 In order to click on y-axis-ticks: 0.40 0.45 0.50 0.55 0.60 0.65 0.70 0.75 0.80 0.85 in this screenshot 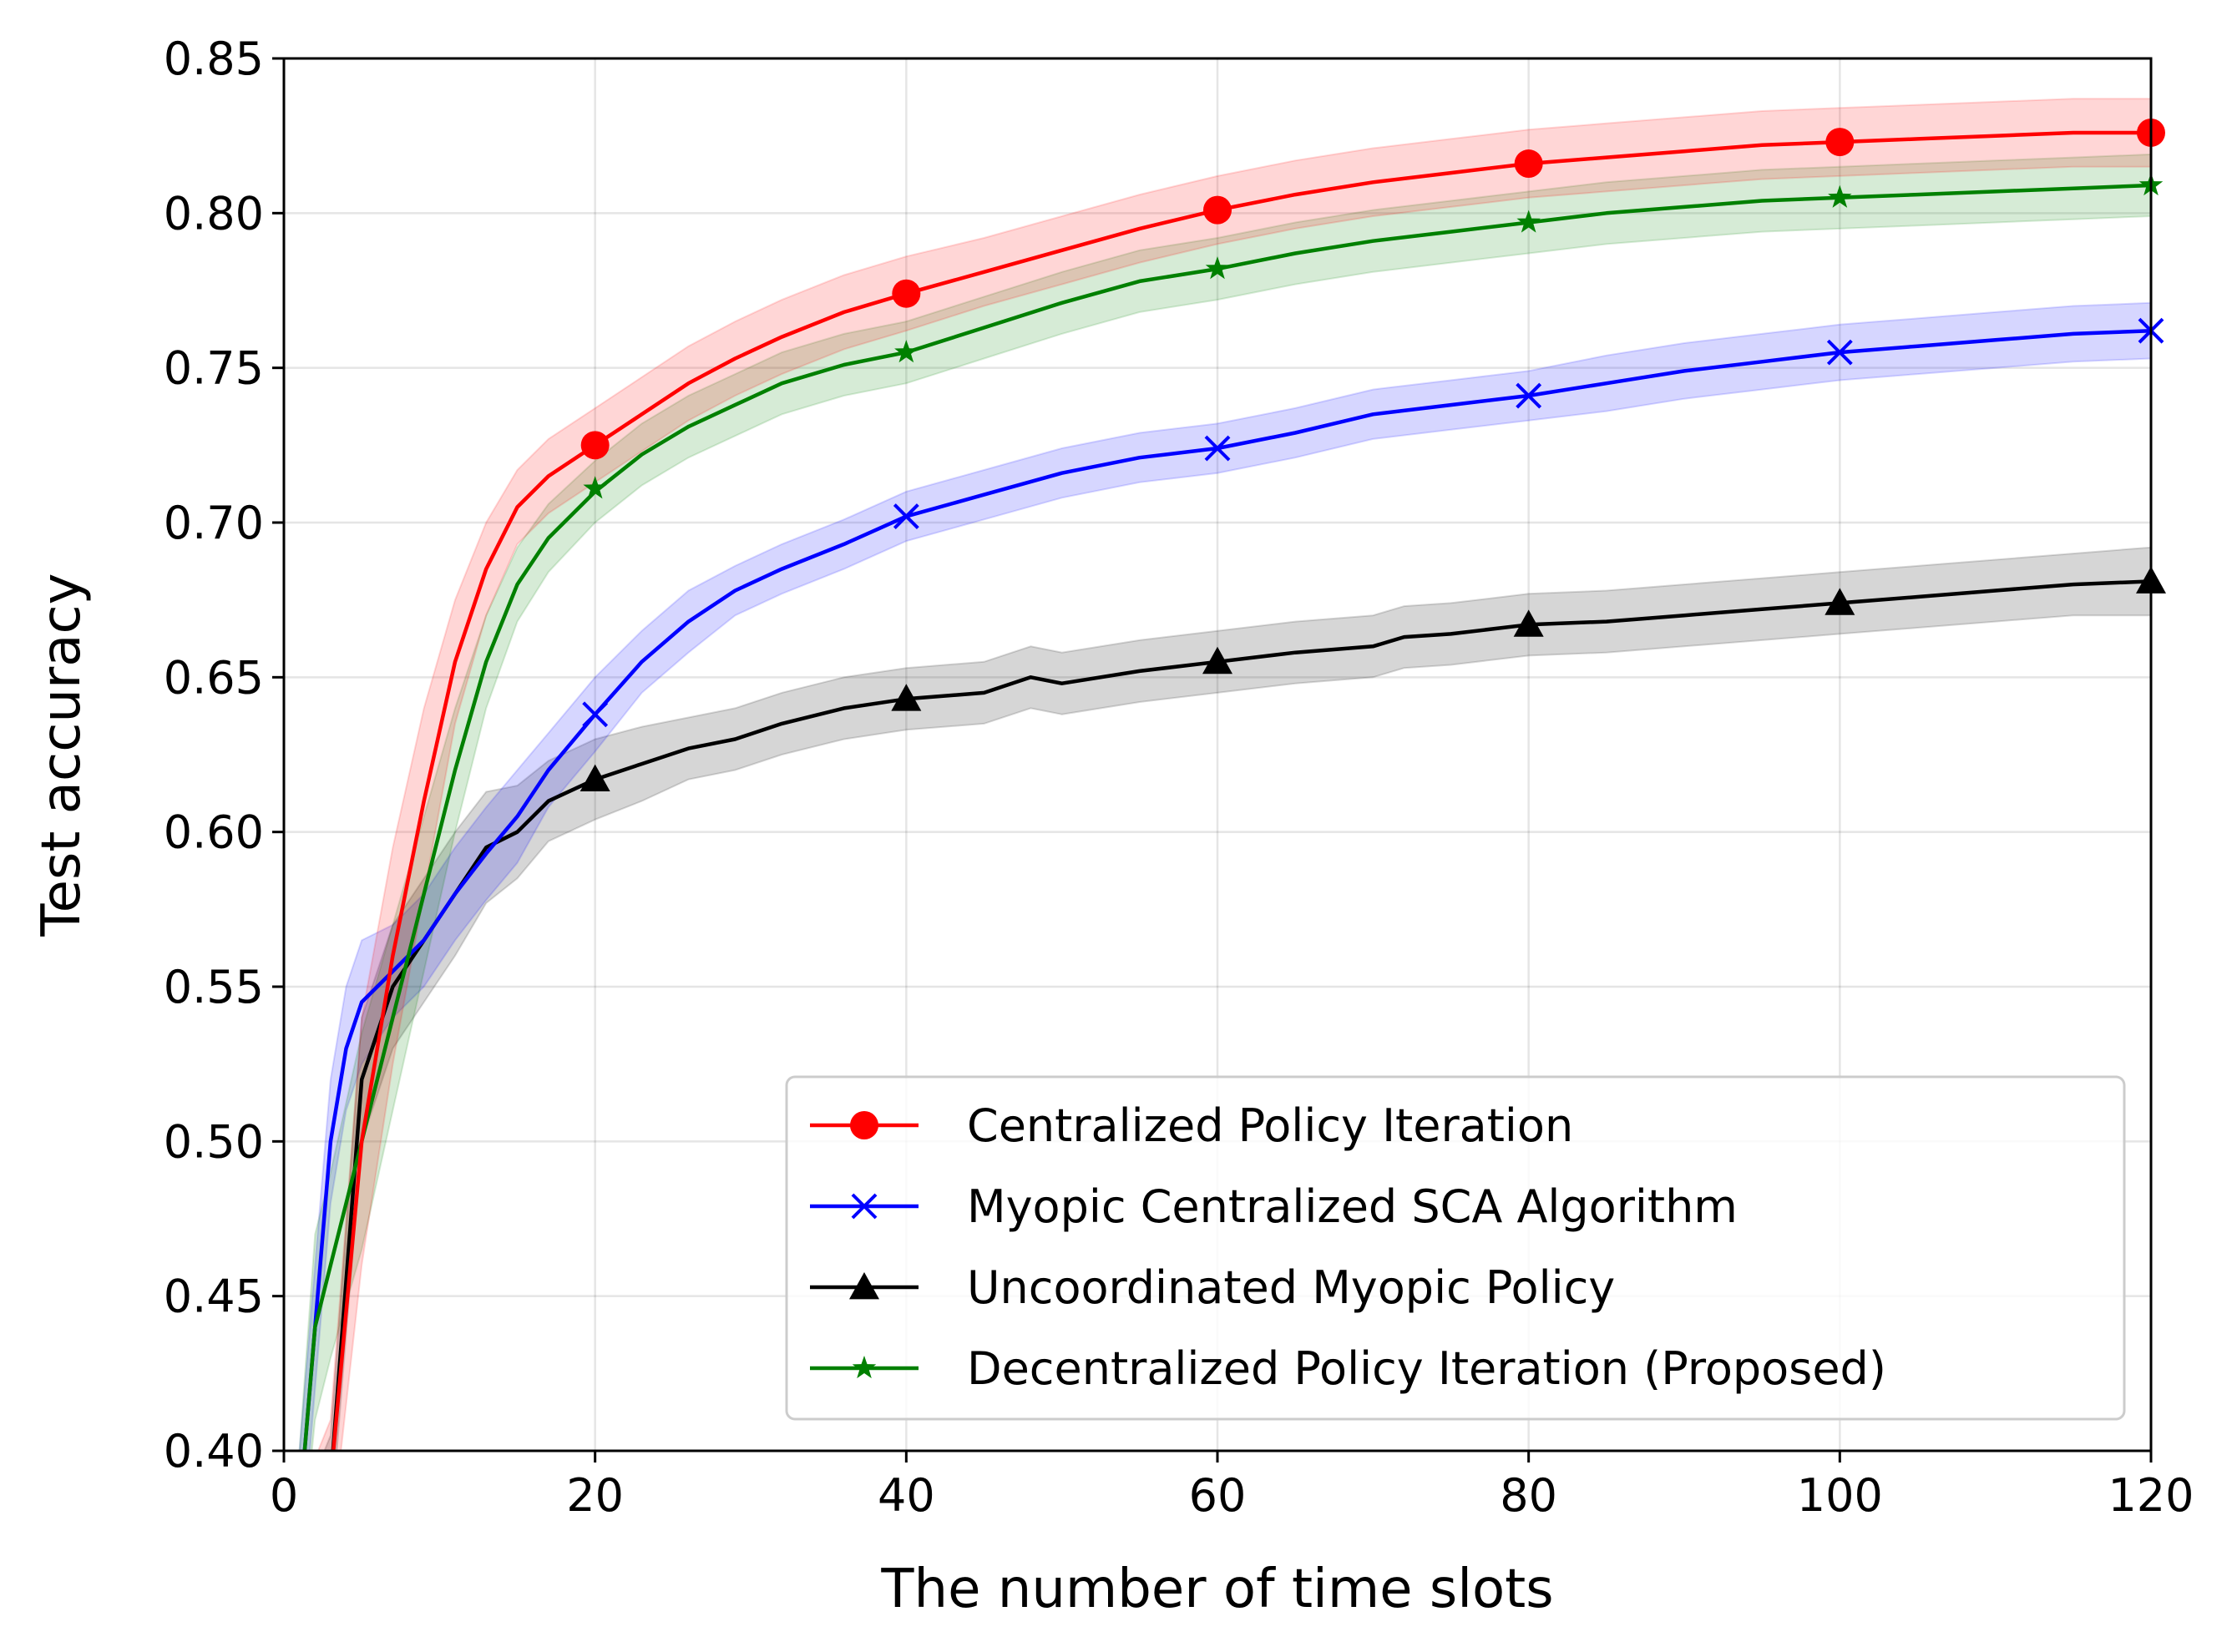, I will do `click(224, 755)`.